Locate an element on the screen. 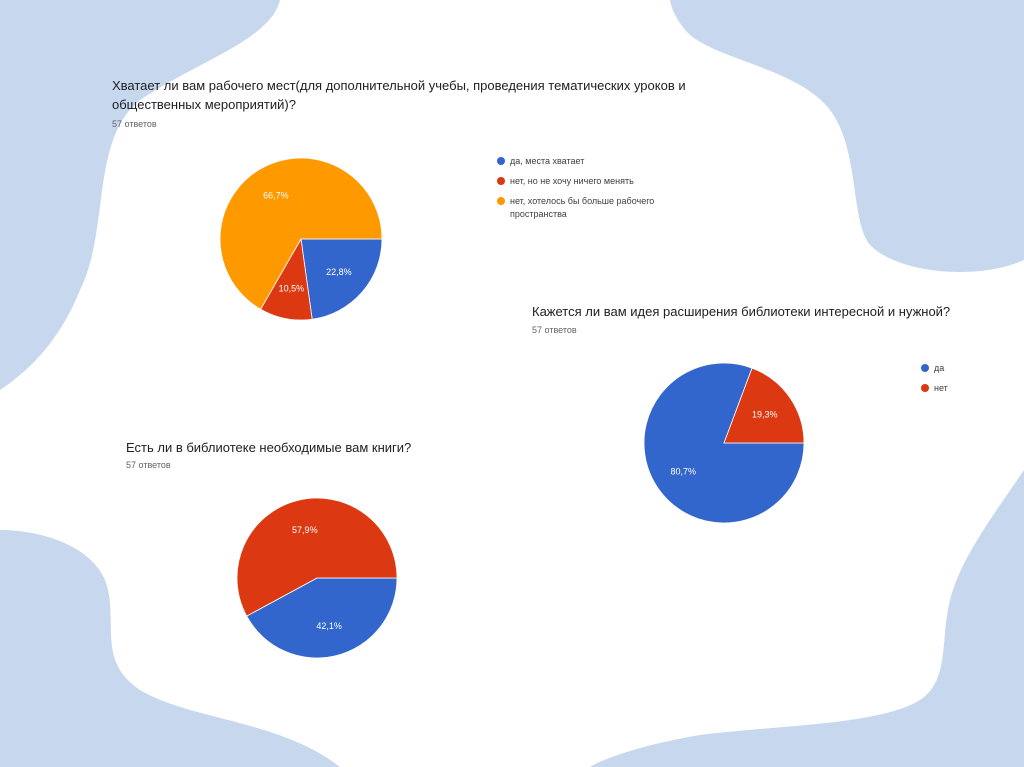 The height and width of the screenshot is (767, 1024). background-blob-top-right is located at coordinates (847, 136).